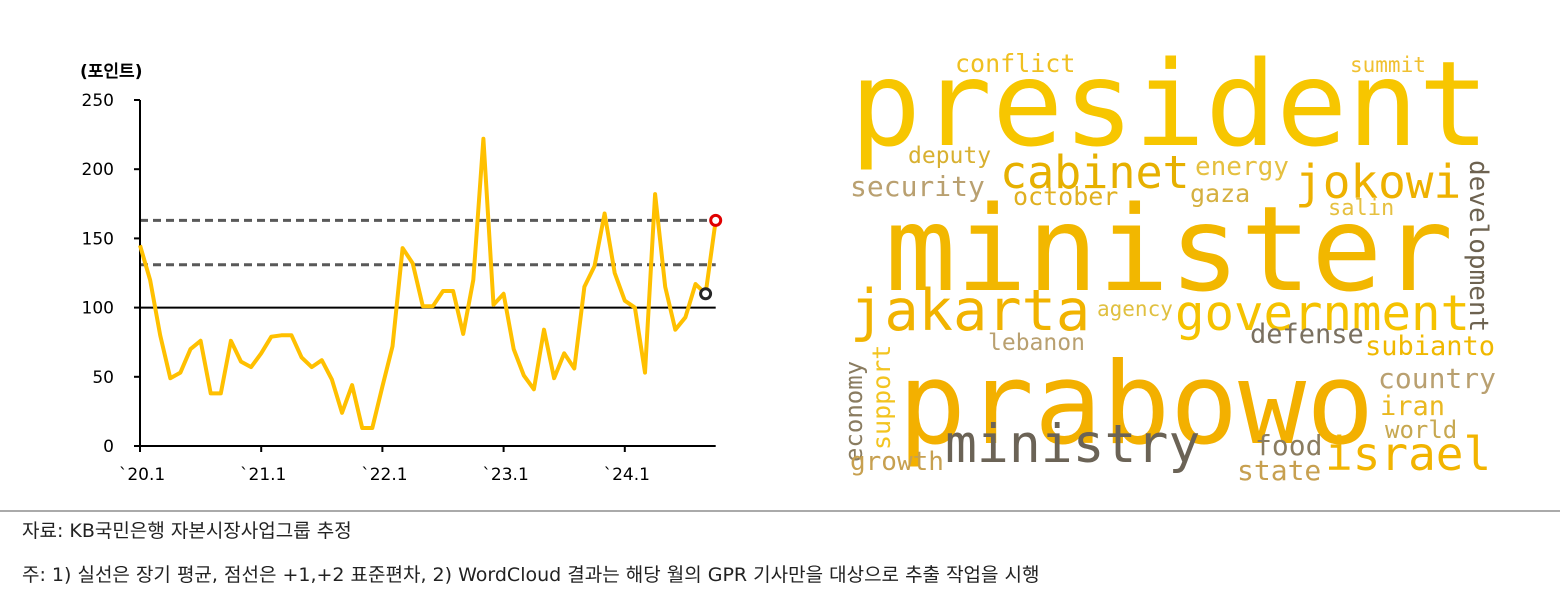 This screenshot has width=1560, height=592. Describe the element at coordinates (384, 475) in the screenshot. I see `x-tick-label: `22.1` at that location.